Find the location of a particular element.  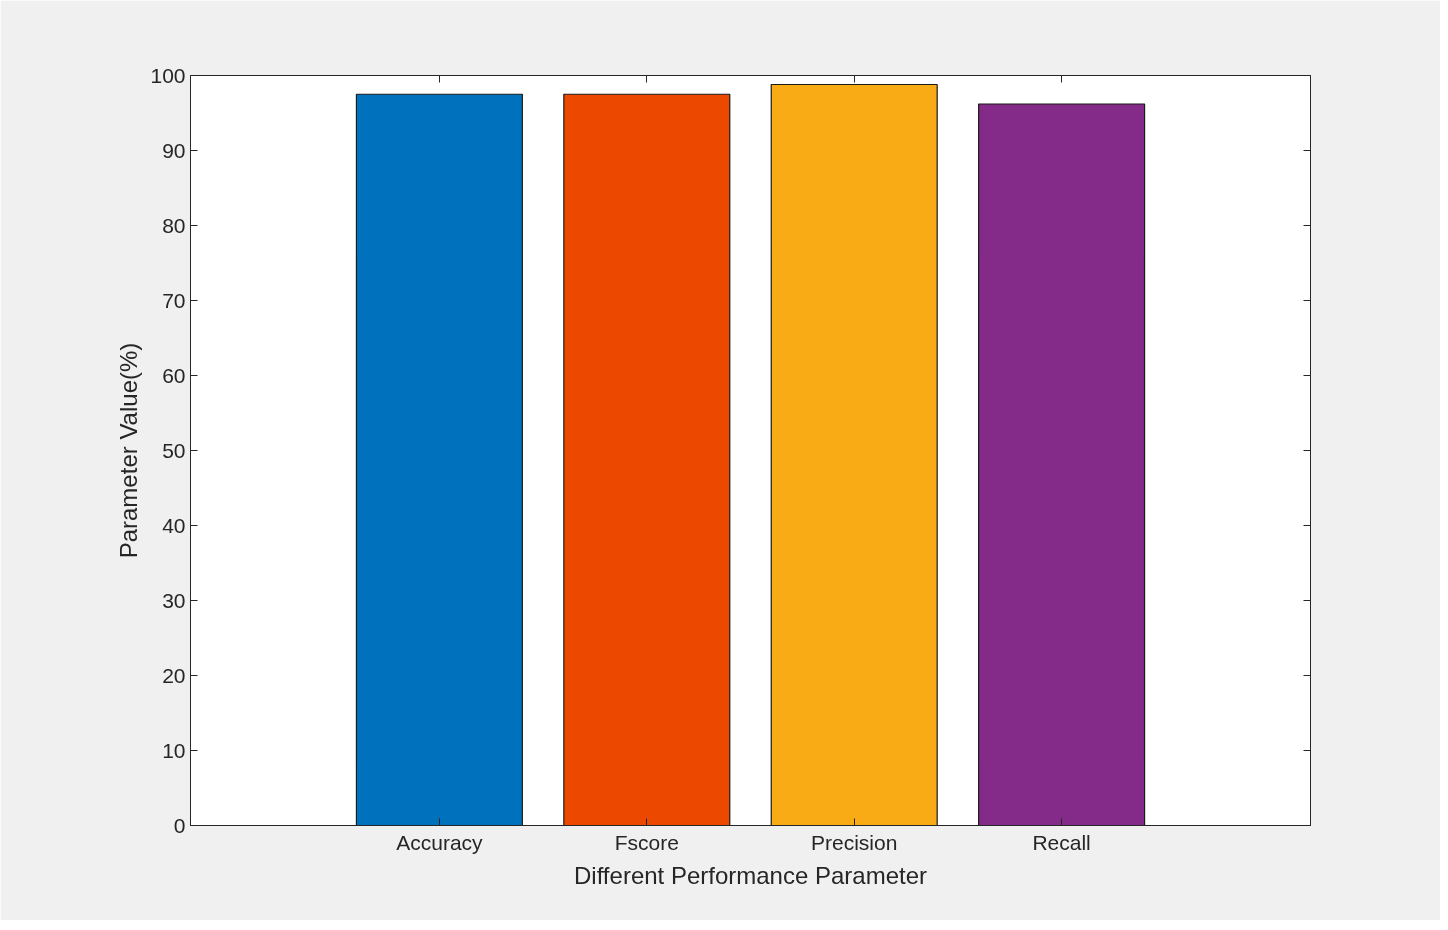

y-tick-label: 10 is located at coordinates (174, 750).